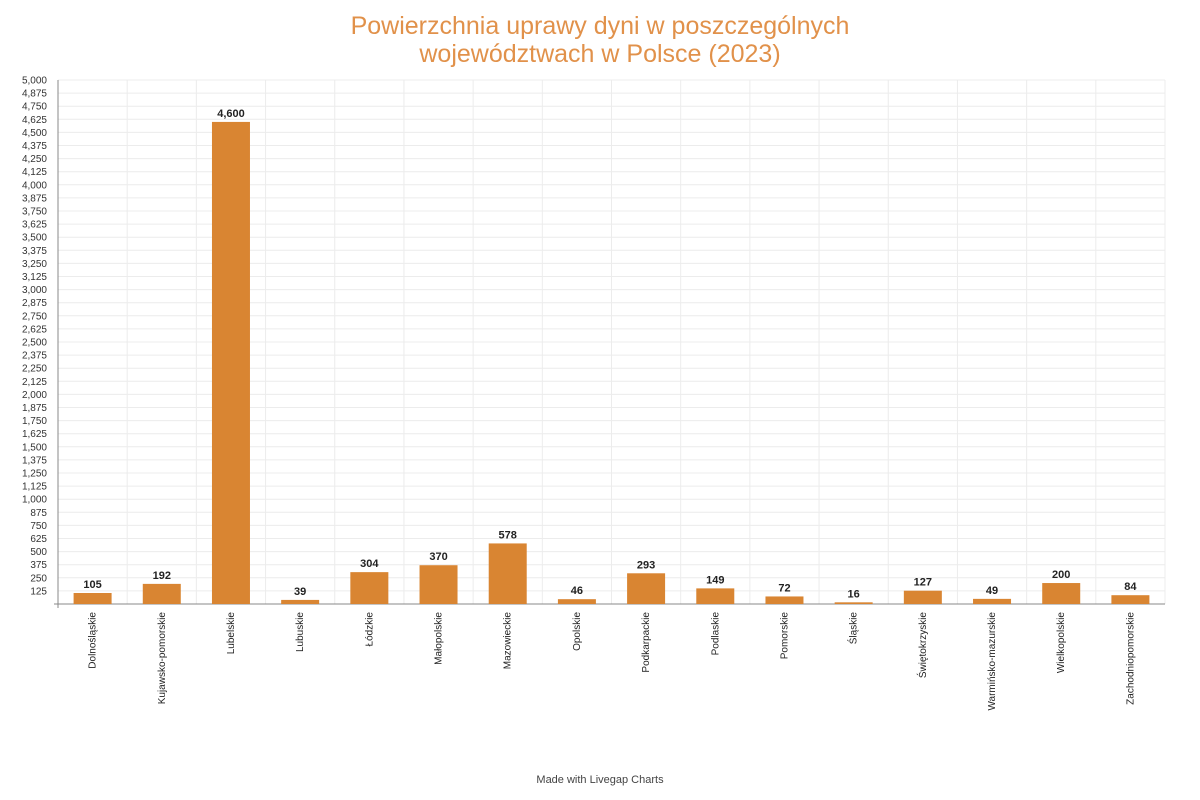  Describe the element at coordinates (577, 591) in the screenshot. I see `bar-value-label: 46` at that location.